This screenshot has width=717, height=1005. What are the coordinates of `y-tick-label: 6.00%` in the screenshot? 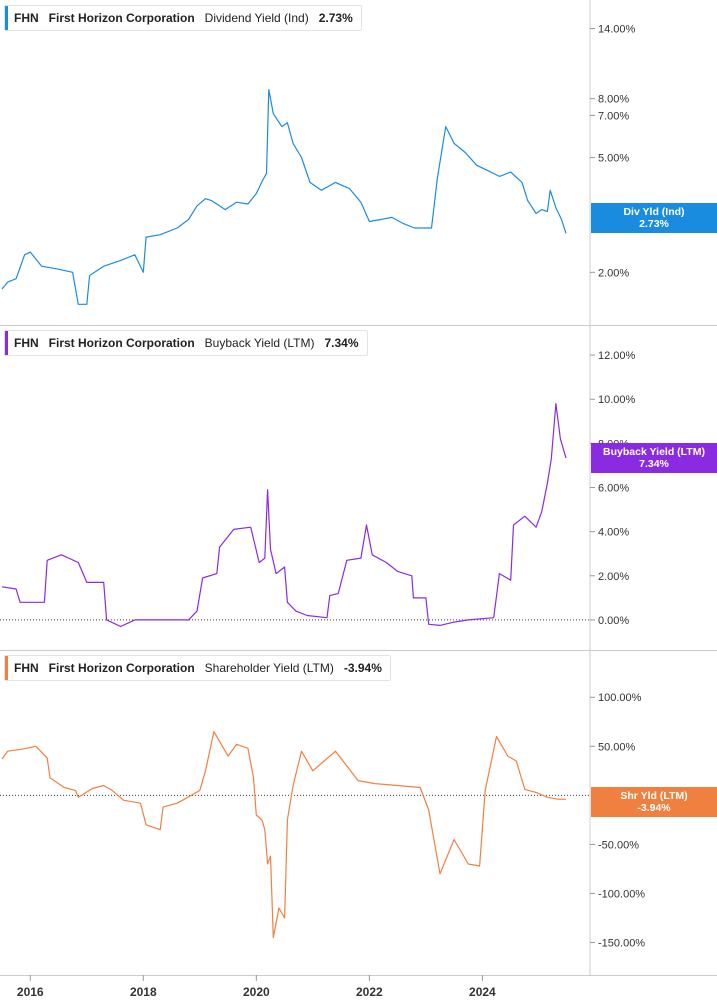 It's located at (613, 489).